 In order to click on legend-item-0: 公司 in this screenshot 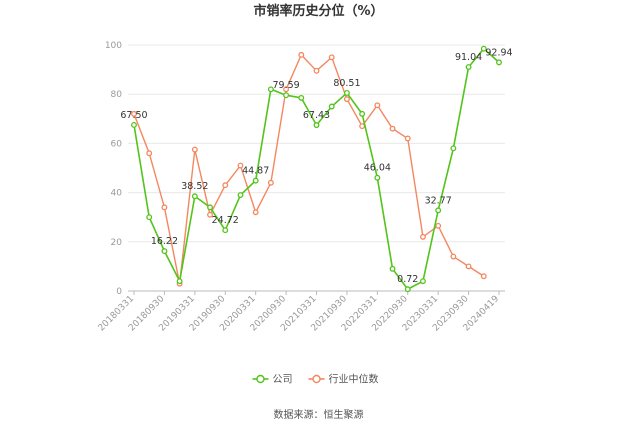, I will do `click(272, 380)`.